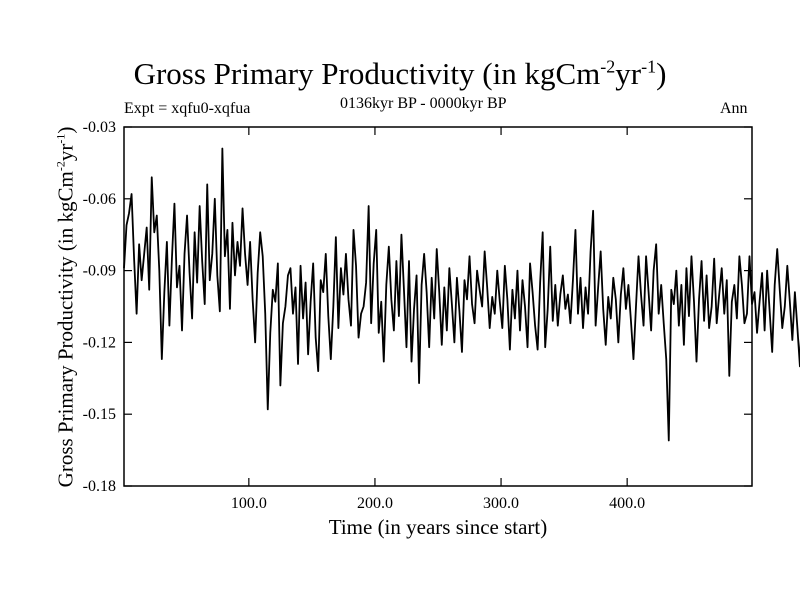 This screenshot has width=800, height=600. Describe the element at coordinates (99, 414) in the screenshot. I see `y-tick-label: -0.15` at that location.